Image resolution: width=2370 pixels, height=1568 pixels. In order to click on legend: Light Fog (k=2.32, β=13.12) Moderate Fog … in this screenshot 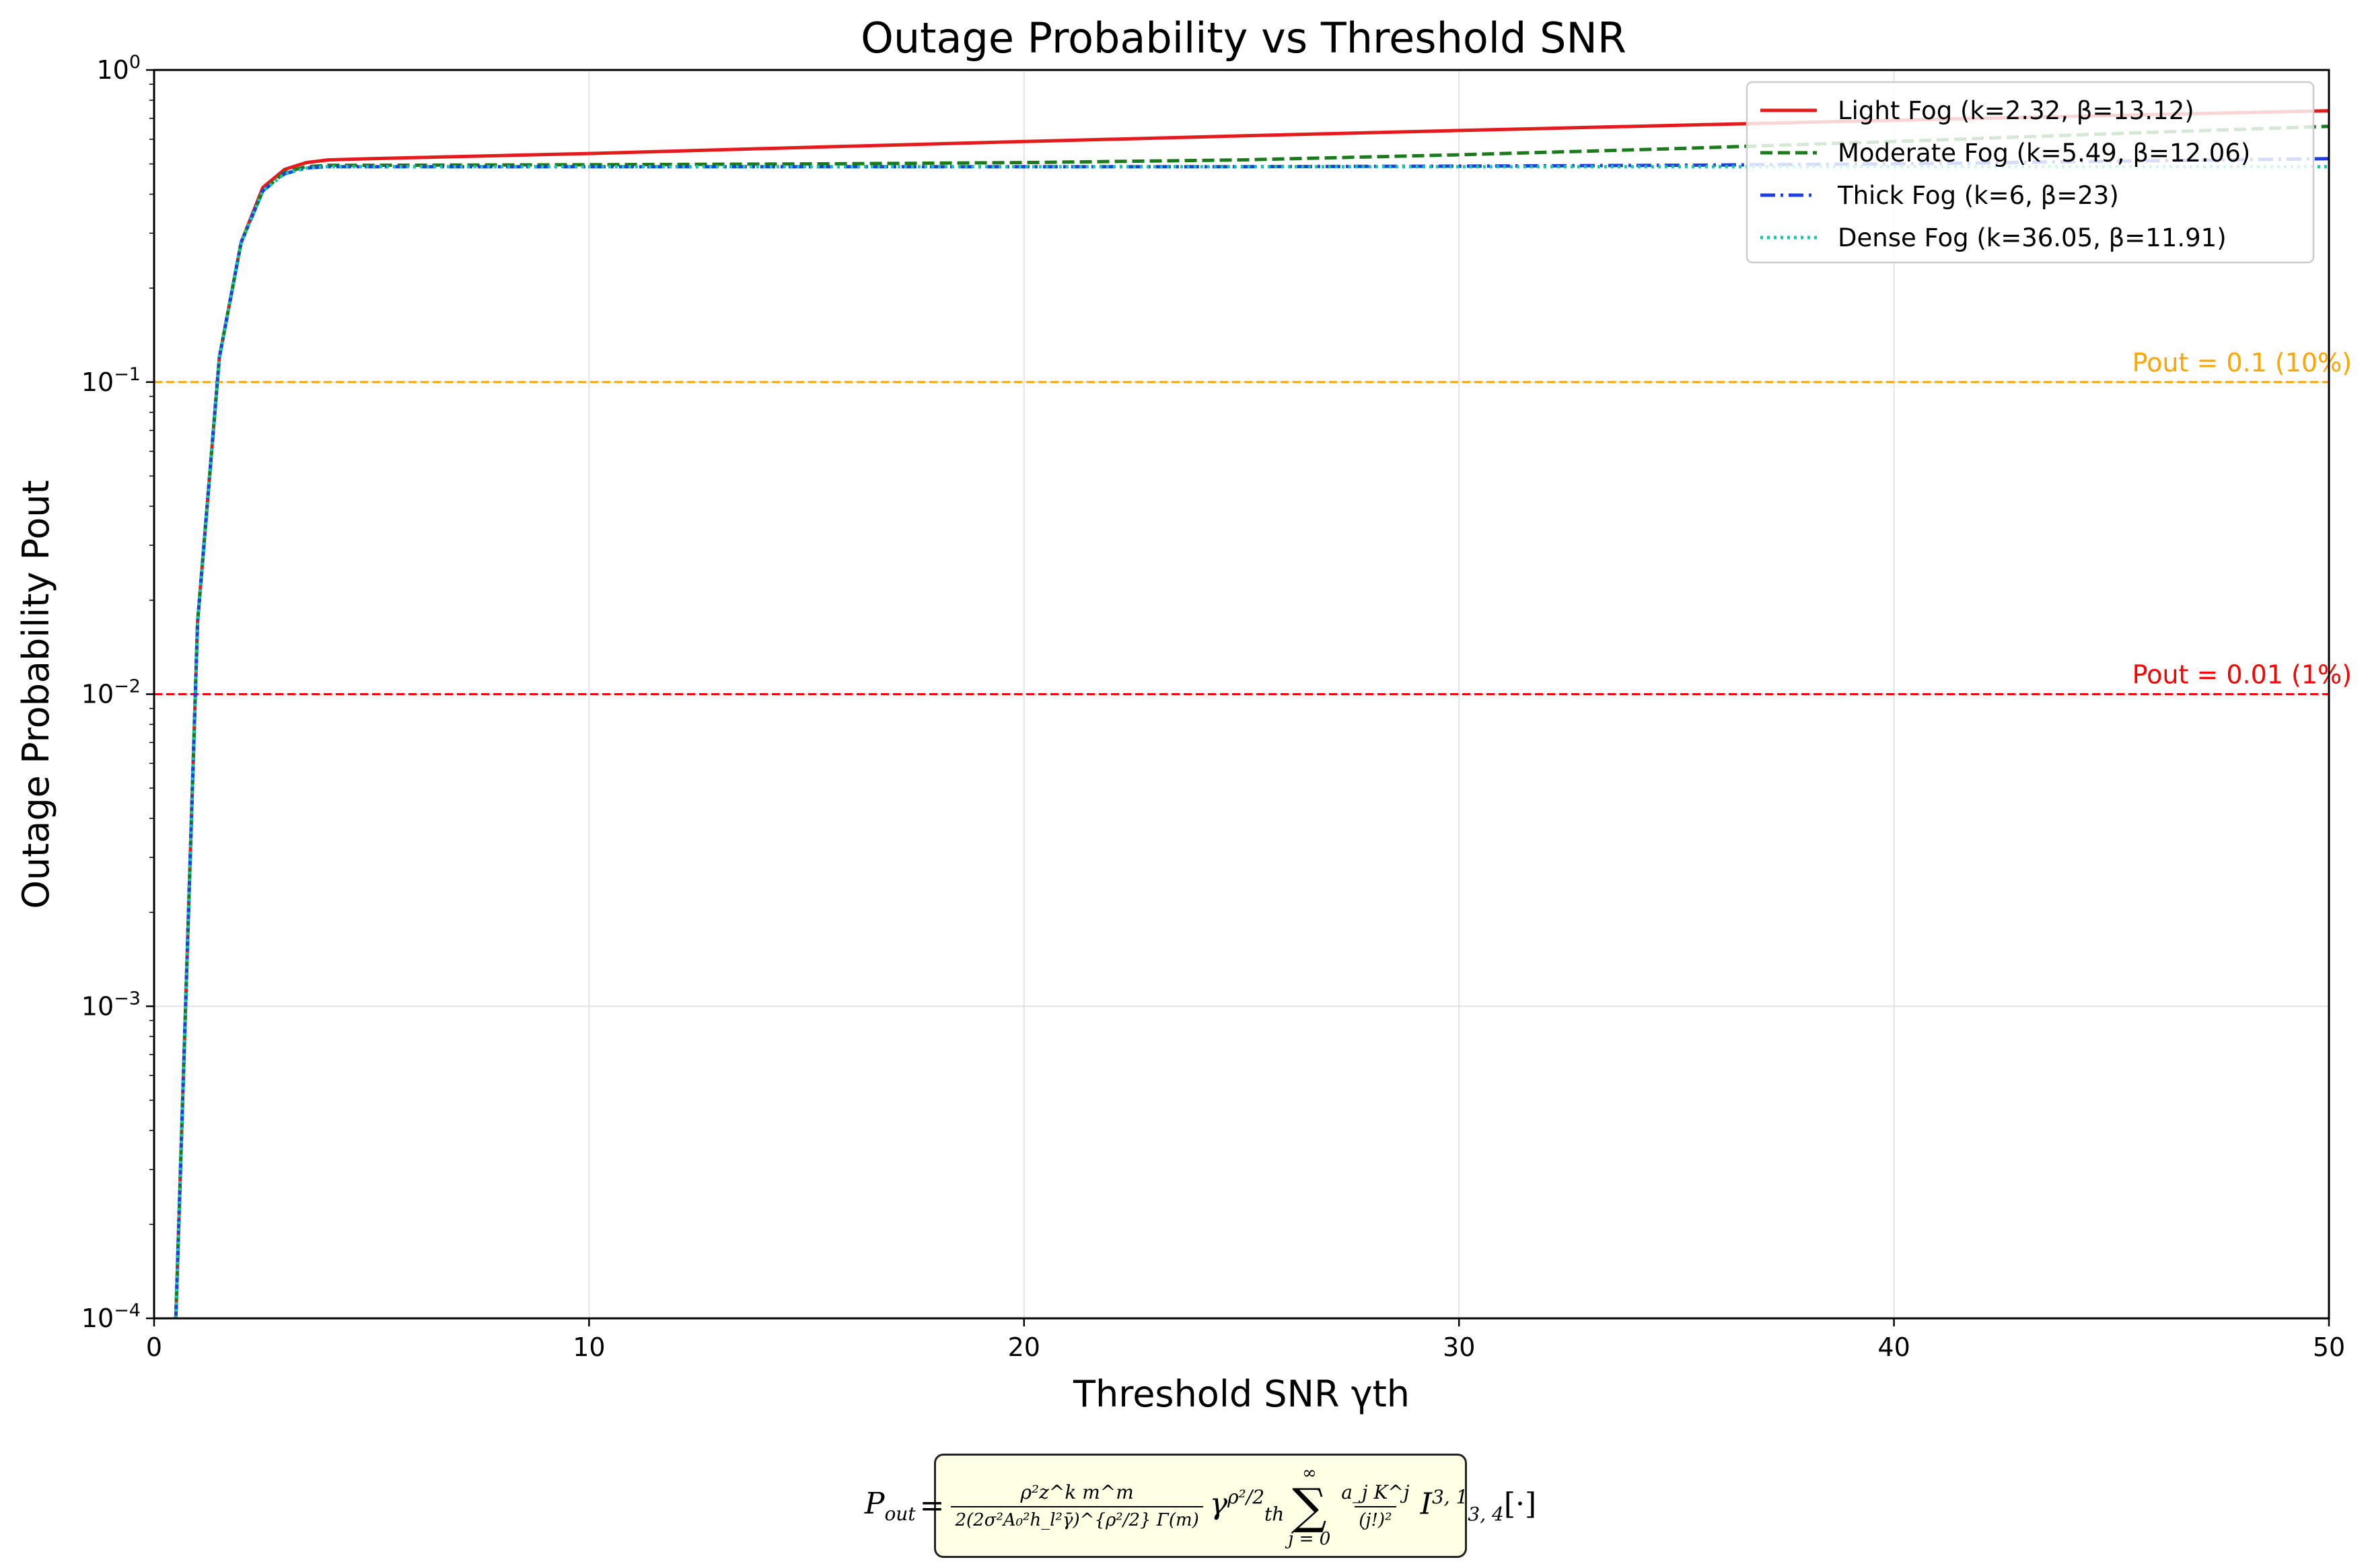, I will do `click(2030, 172)`.